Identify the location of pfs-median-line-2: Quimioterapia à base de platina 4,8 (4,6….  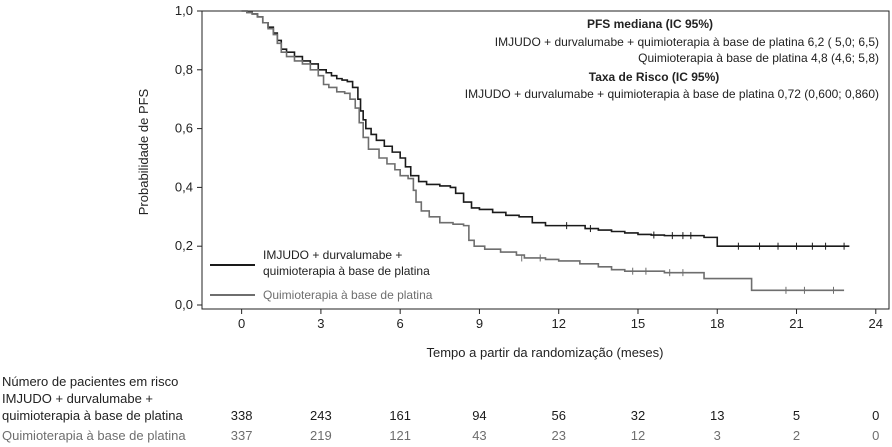
(758, 58).